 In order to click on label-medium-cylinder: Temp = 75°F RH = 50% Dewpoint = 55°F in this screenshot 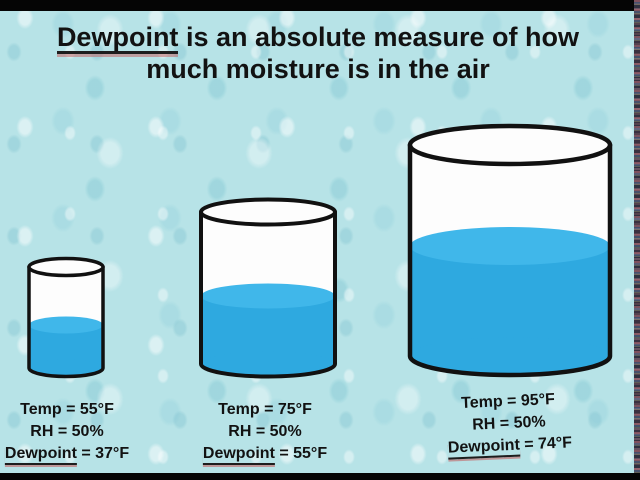, I will do `click(265, 432)`.